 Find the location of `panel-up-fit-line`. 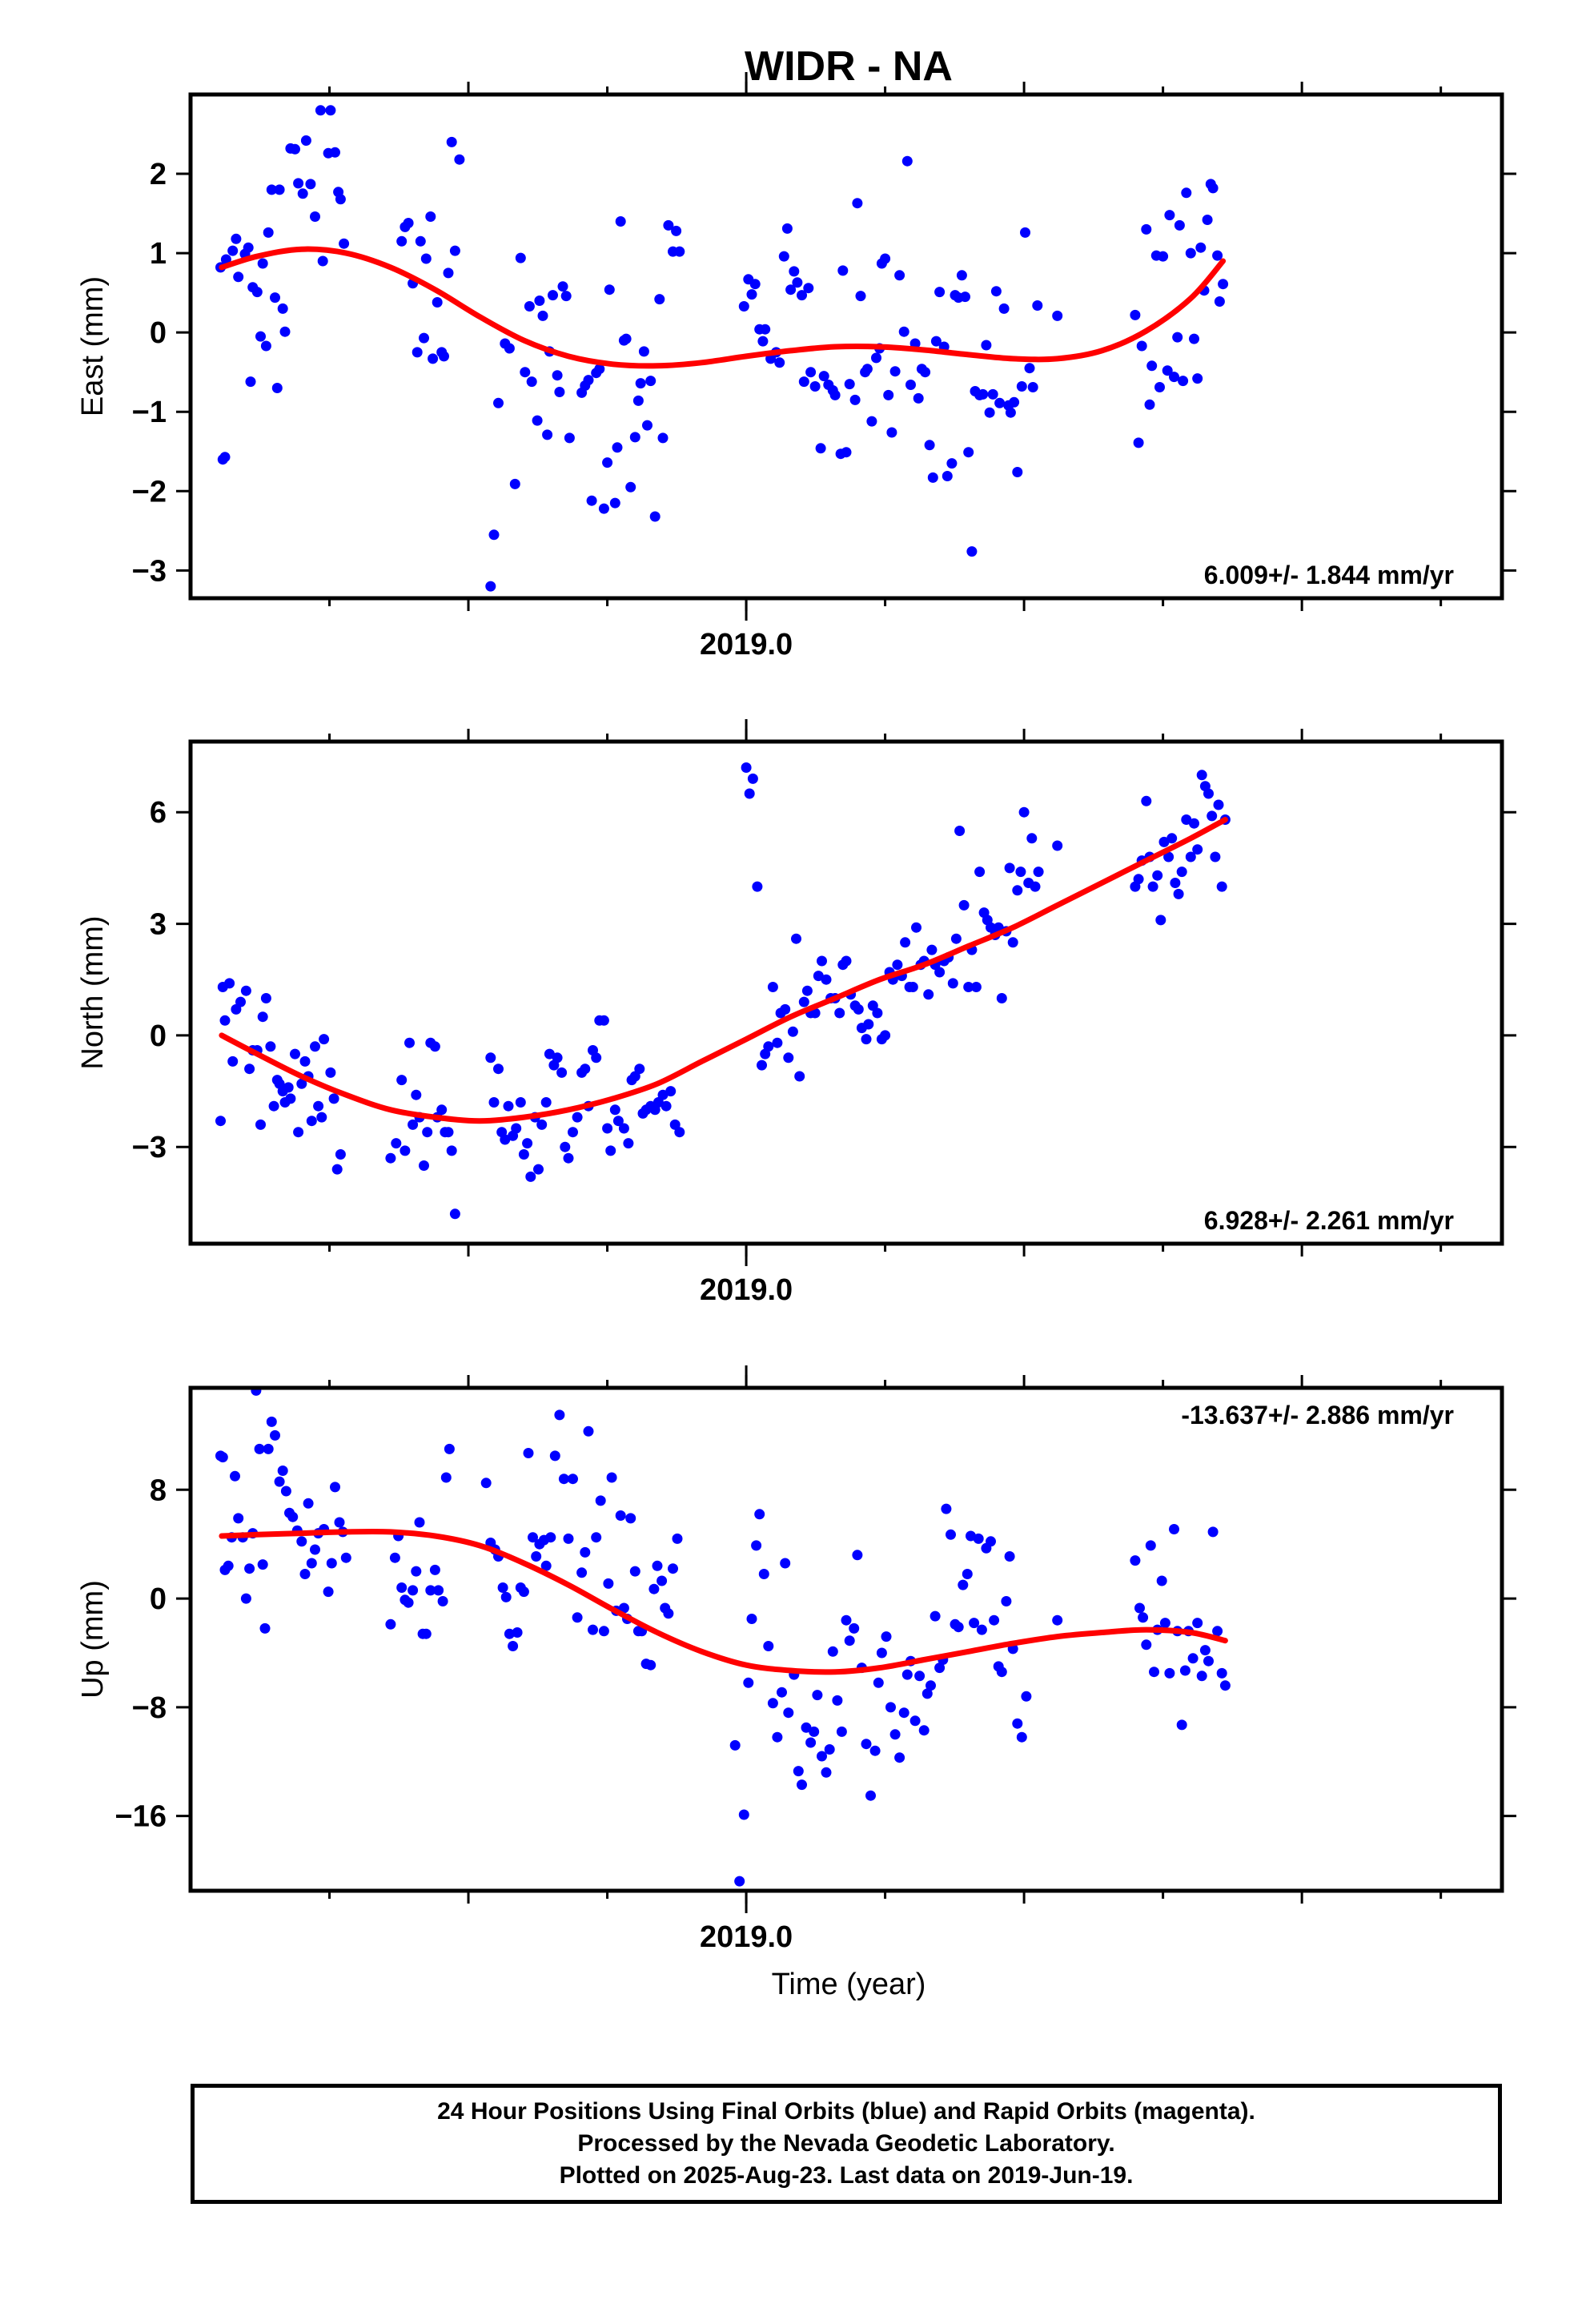

panel-up-fit-line is located at coordinates (724, 1601).